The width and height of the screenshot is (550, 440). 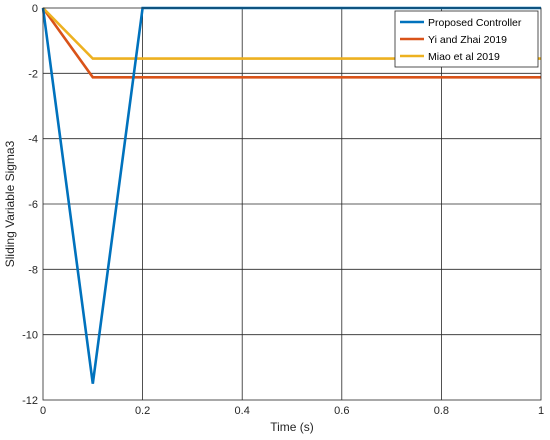 I want to click on legend-entry: Proposed Controller, so click(x=475, y=23).